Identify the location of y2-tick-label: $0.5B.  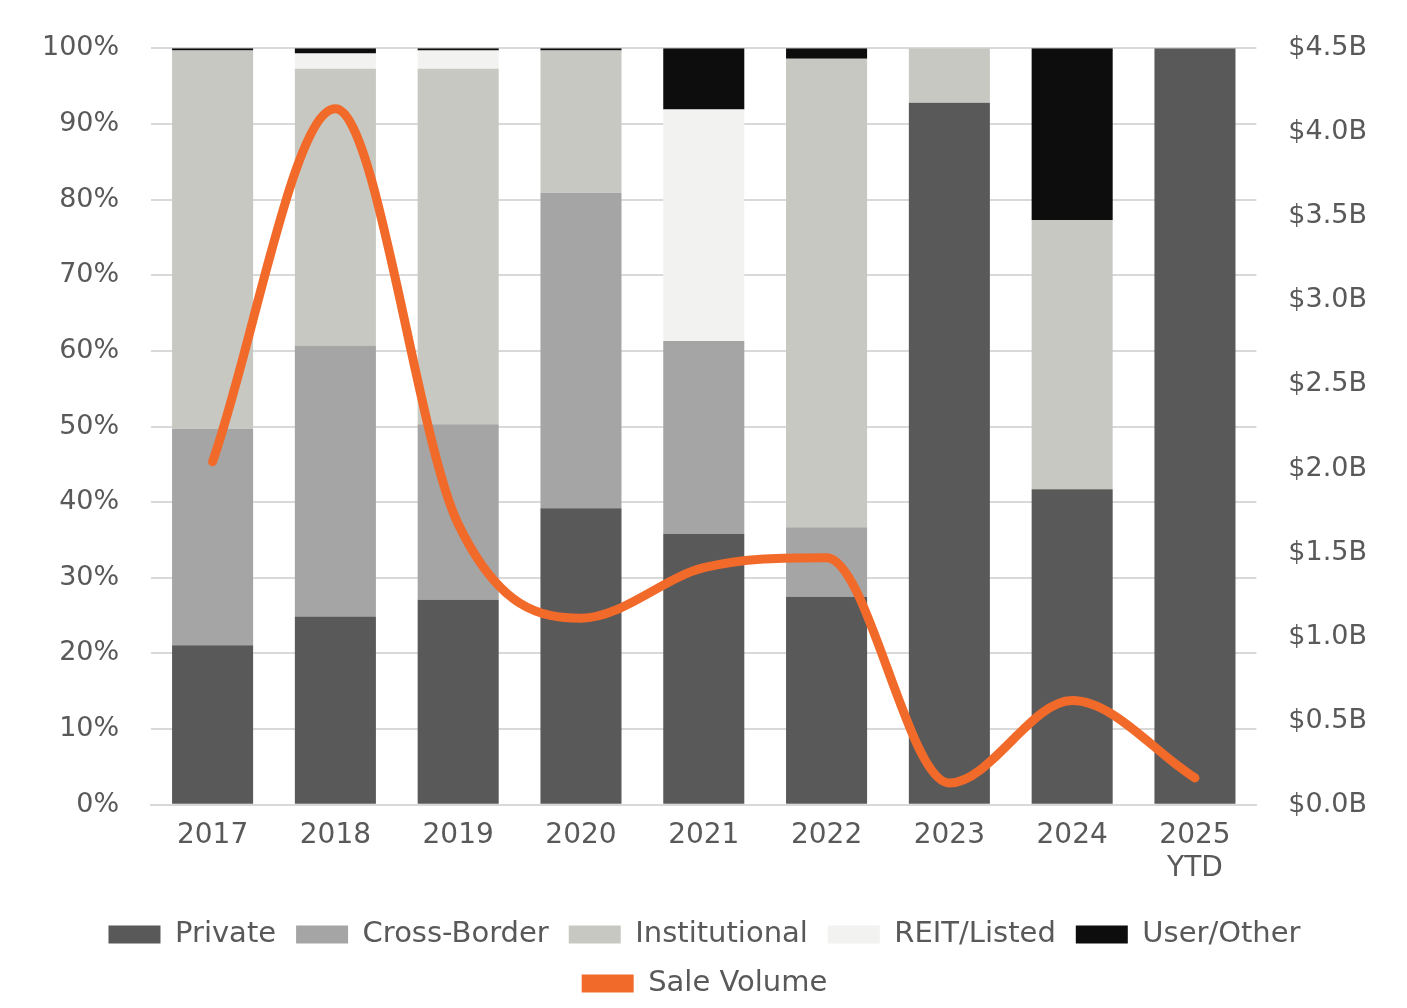
(1327, 718).